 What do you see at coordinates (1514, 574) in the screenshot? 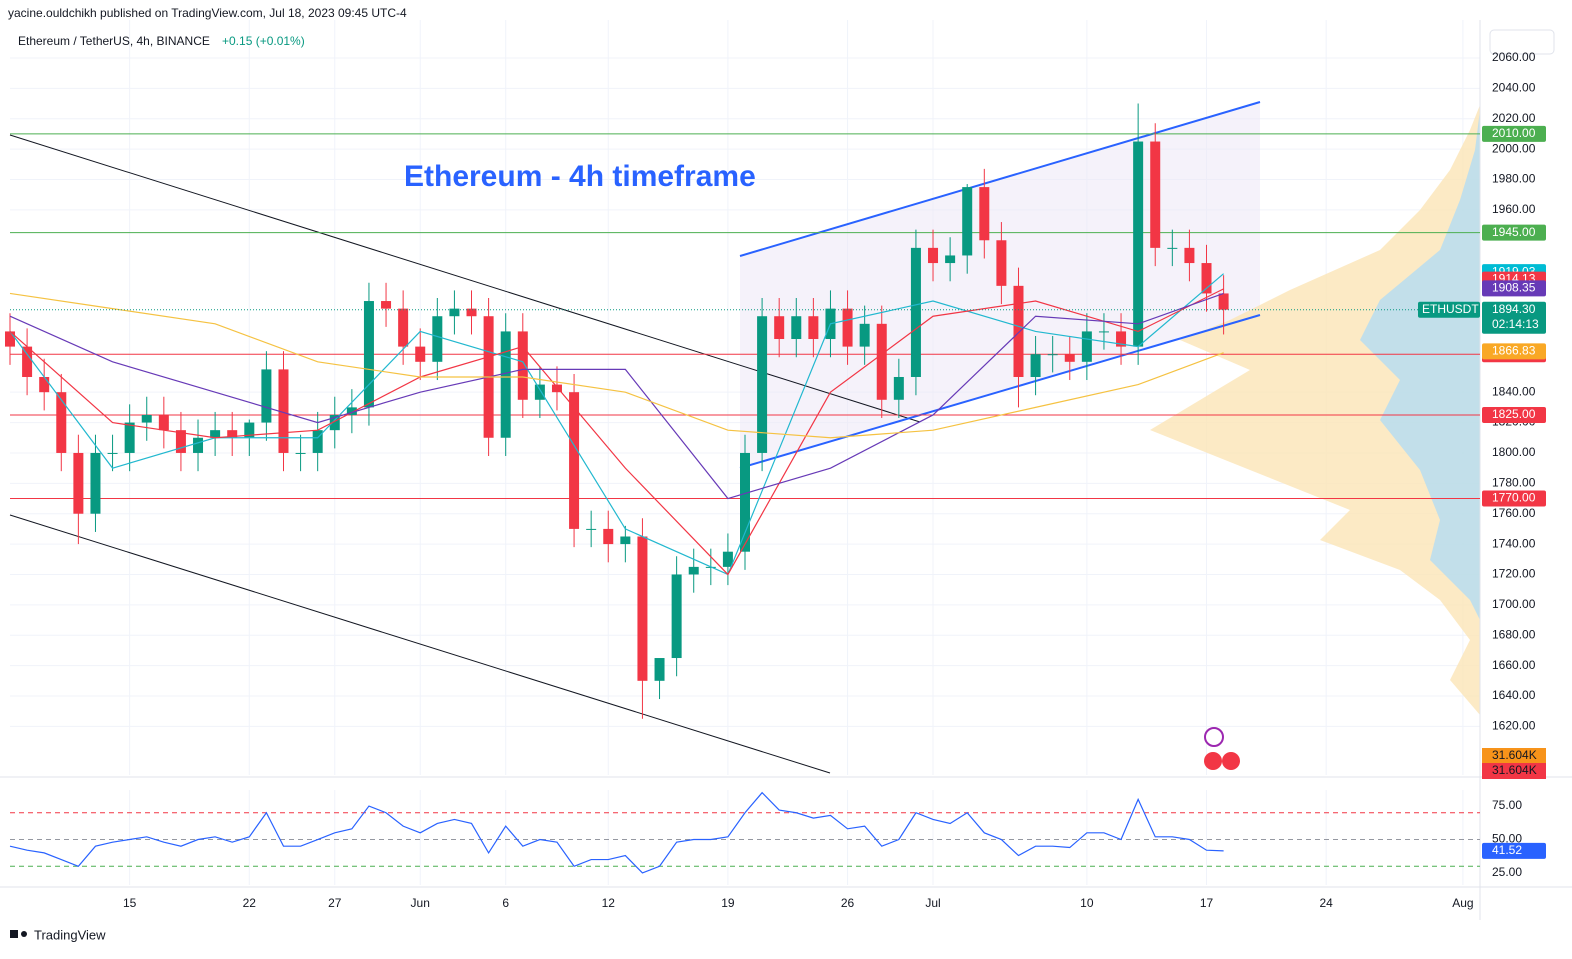
I see `y-tick-label: 1720.00` at bounding box center [1514, 574].